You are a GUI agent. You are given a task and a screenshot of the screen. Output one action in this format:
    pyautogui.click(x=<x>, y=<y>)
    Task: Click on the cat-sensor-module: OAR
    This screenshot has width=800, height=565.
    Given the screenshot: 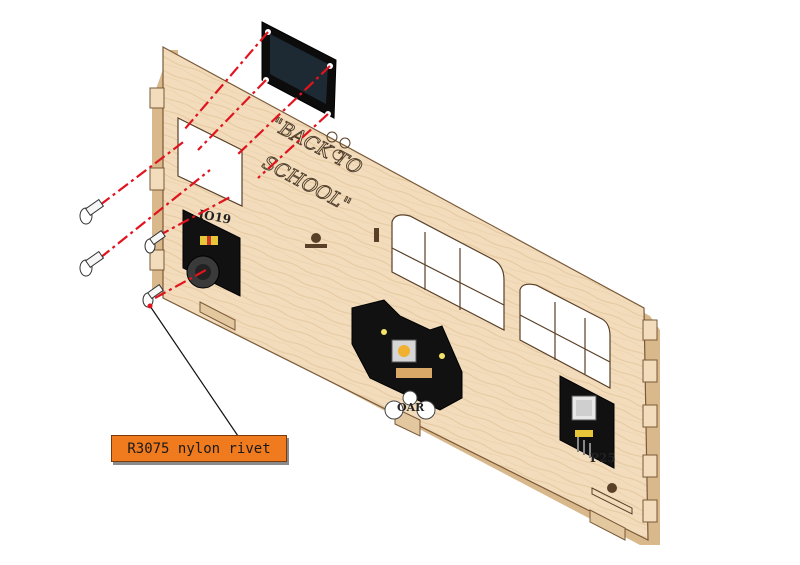 What is the action you would take?
    pyautogui.click(x=407, y=359)
    